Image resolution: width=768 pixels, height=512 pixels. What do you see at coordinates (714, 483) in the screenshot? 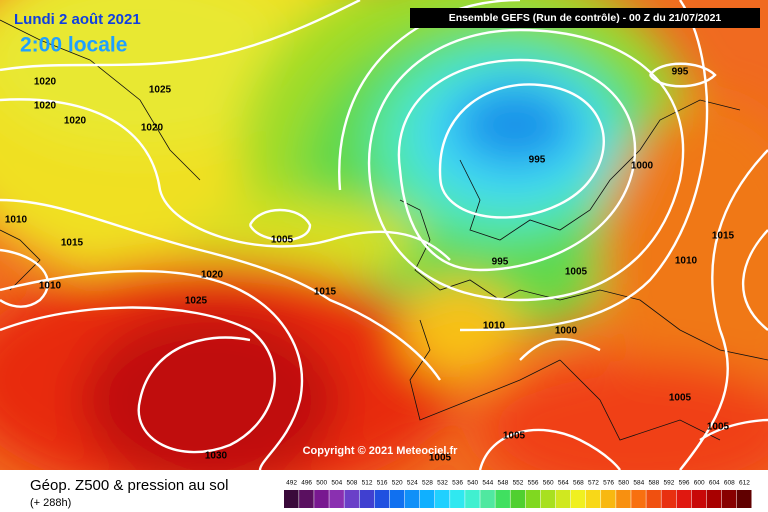
I see `scale-label: 604` at bounding box center [714, 483].